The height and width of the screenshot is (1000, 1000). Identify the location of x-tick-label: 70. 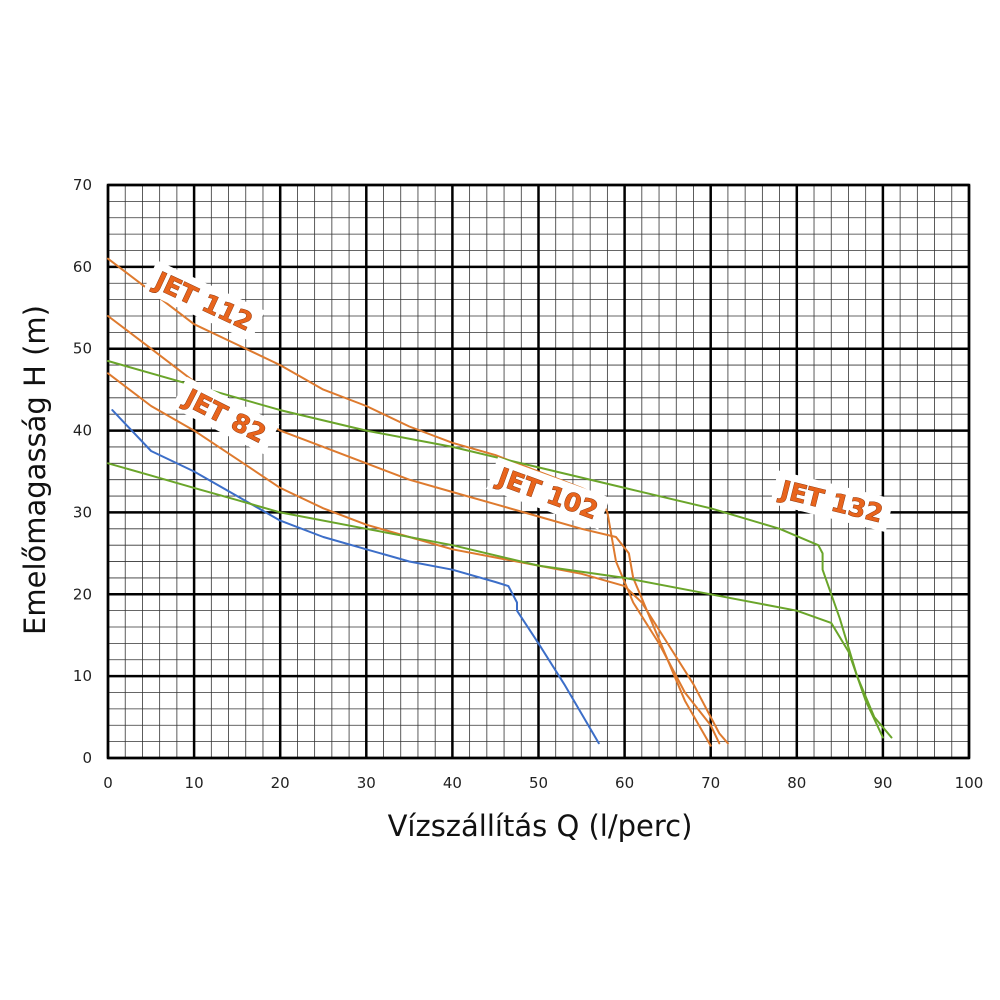
(710, 783).